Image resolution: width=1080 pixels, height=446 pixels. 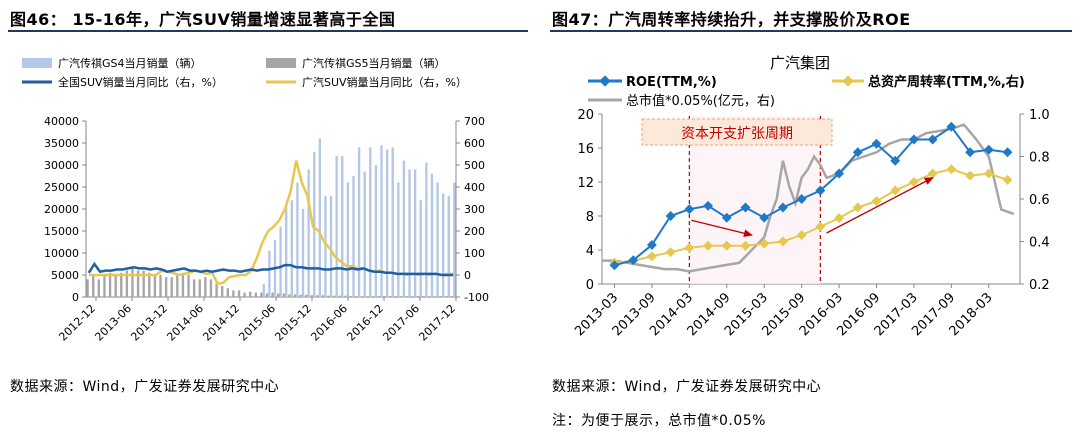 I want to click on right-source-note: 数据来源：Wind，广发证券发展研究中心, so click(x=687, y=387).